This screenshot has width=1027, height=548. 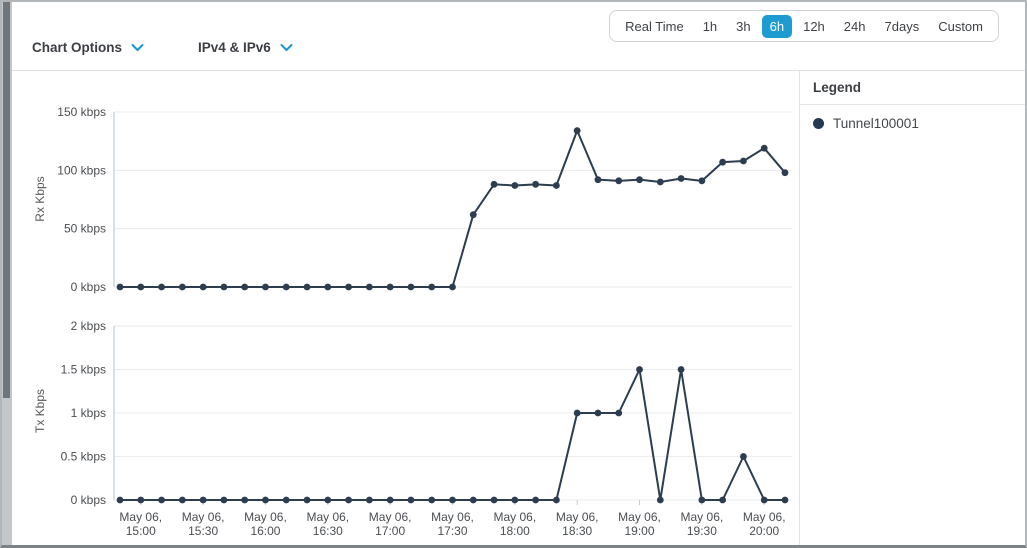 I want to click on legend-items: Tunnel100001, so click(x=912, y=118).